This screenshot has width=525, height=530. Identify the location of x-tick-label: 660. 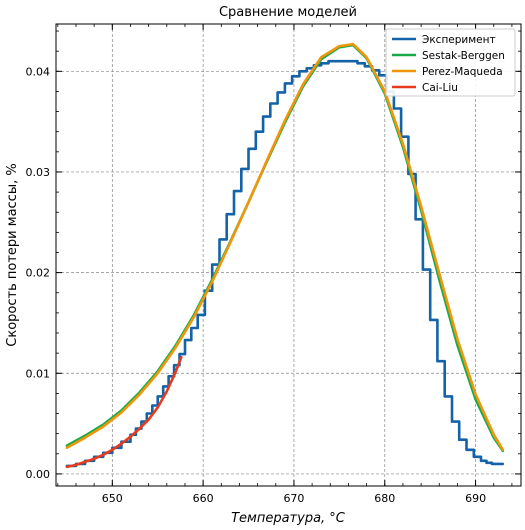
(203, 498).